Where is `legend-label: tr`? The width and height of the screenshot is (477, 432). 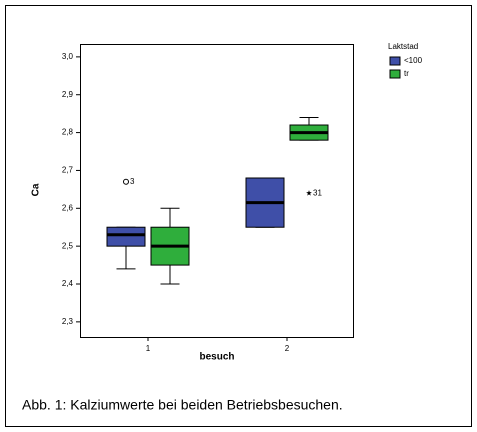 legend-label: tr is located at coordinates (406, 73).